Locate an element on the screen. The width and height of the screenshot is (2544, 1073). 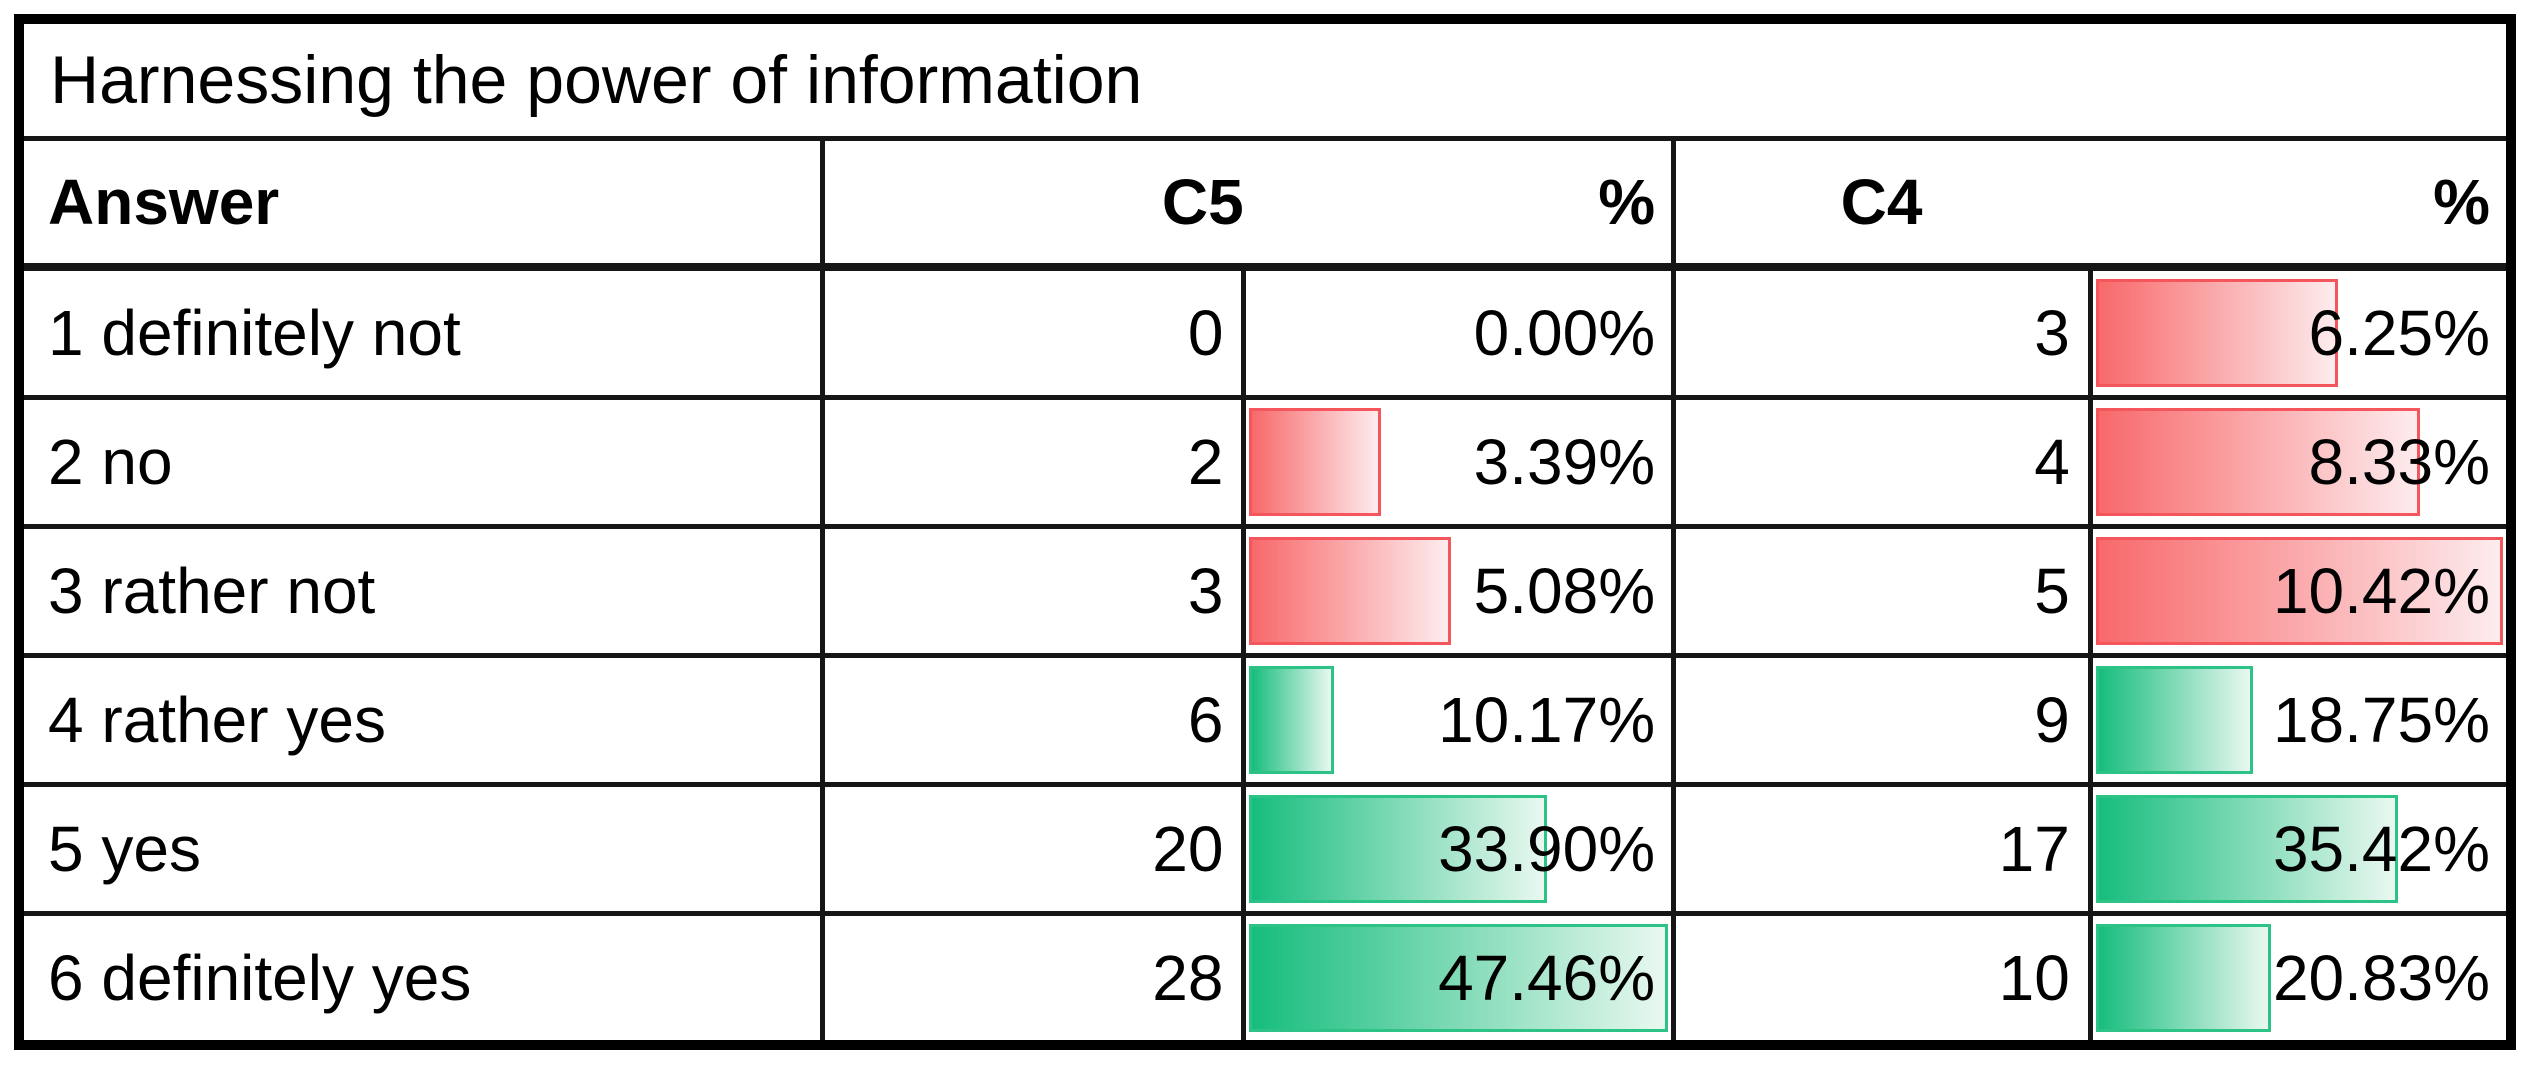
answer-cell: 2 no is located at coordinates (420, 462).